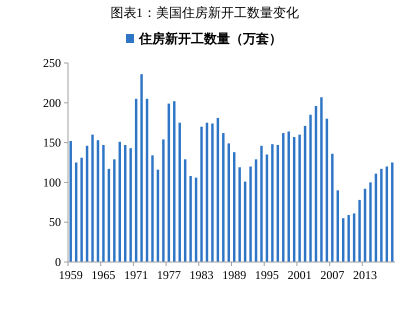 The image size is (409, 335). Describe the element at coordinates (210, 38) in the screenshot. I see `legend-label: 住房新开工数量（万套）` at that location.